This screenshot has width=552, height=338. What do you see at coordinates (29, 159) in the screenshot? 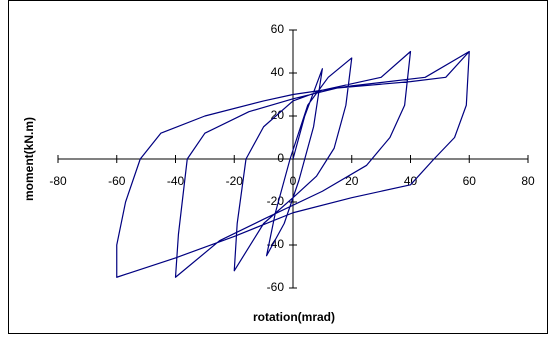
I see `y-axis-title: moment(kN.m)` at bounding box center [29, 159].